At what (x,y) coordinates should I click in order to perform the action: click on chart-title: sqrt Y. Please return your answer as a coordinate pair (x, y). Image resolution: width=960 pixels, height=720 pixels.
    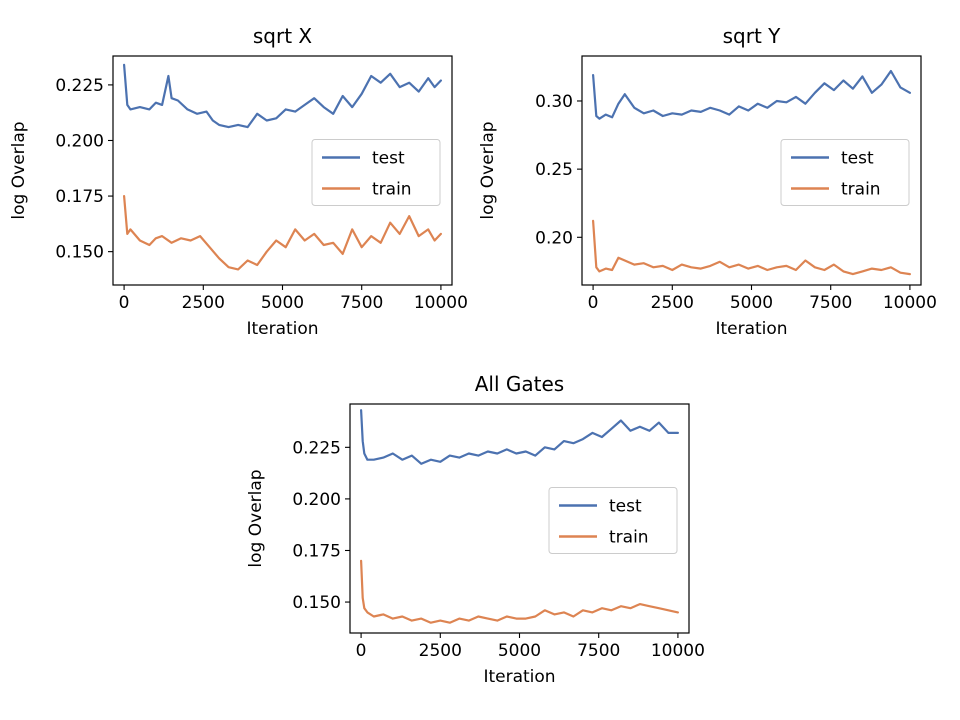
    Looking at the image, I should click on (752, 36).